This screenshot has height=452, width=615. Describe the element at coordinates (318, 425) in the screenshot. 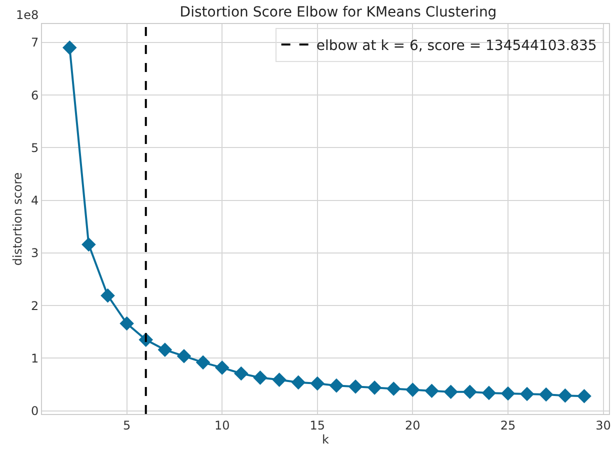

I see `x-tick-label: 15` at that location.